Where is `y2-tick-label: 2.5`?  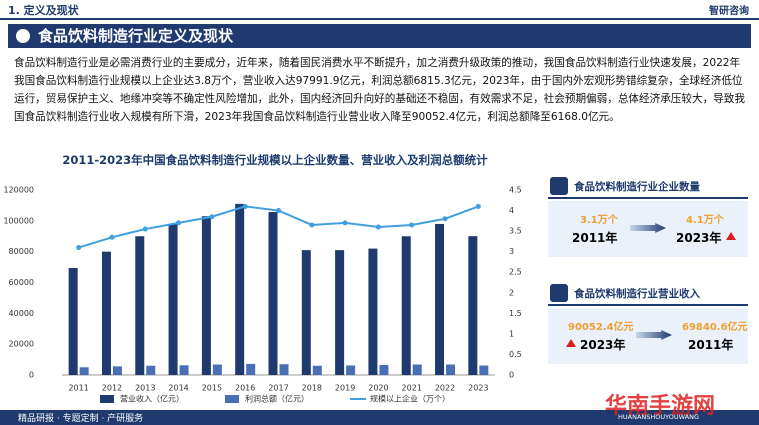
y2-tick-label: 2.5 is located at coordinates (515, 272).